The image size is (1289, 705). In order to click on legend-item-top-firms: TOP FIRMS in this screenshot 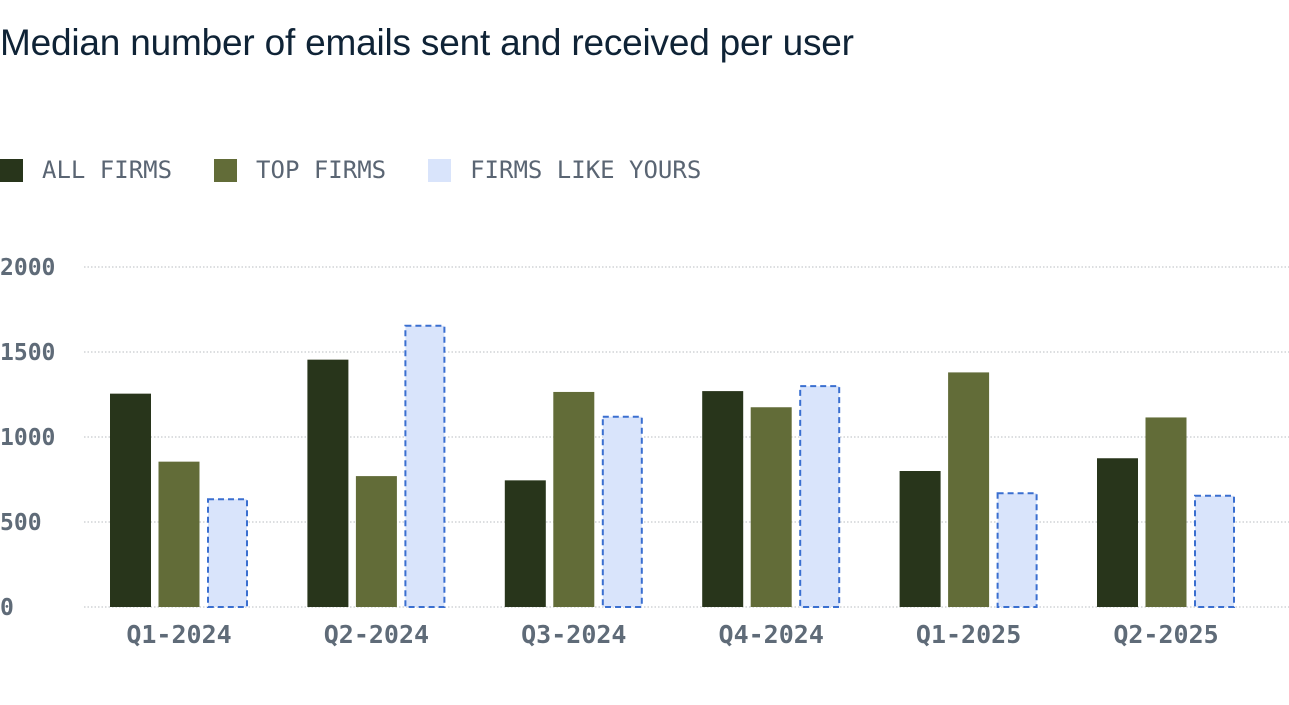, I will do `click(300, 170)`.